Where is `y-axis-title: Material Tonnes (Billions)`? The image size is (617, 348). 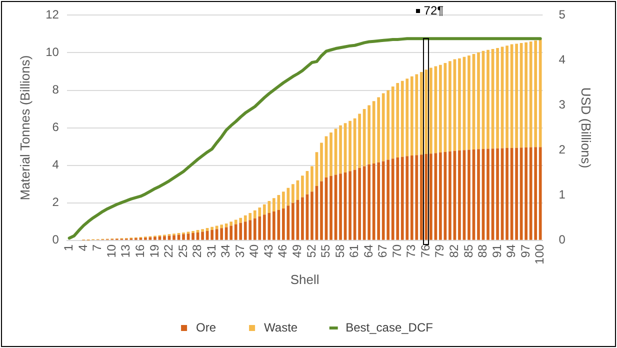 y-axis-title: Material Tonnes (Billions) is located at coordinates (24, 127).